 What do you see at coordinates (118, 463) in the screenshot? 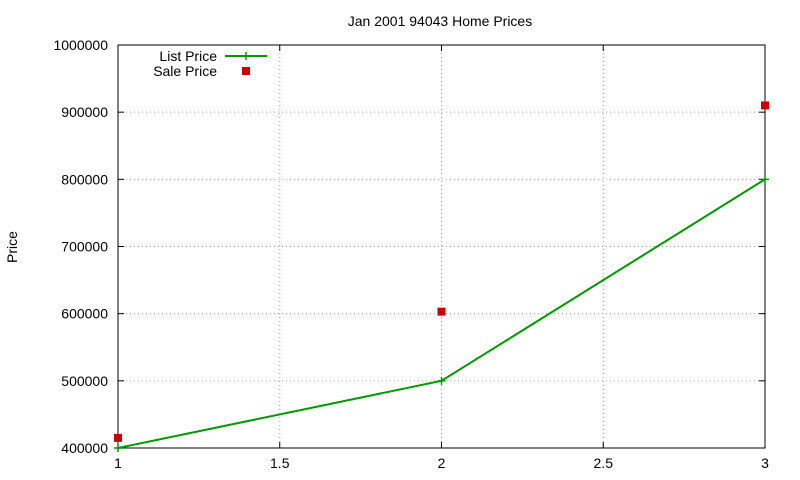
I see `x-tick-label: 1` at bounding box center [118, 463].